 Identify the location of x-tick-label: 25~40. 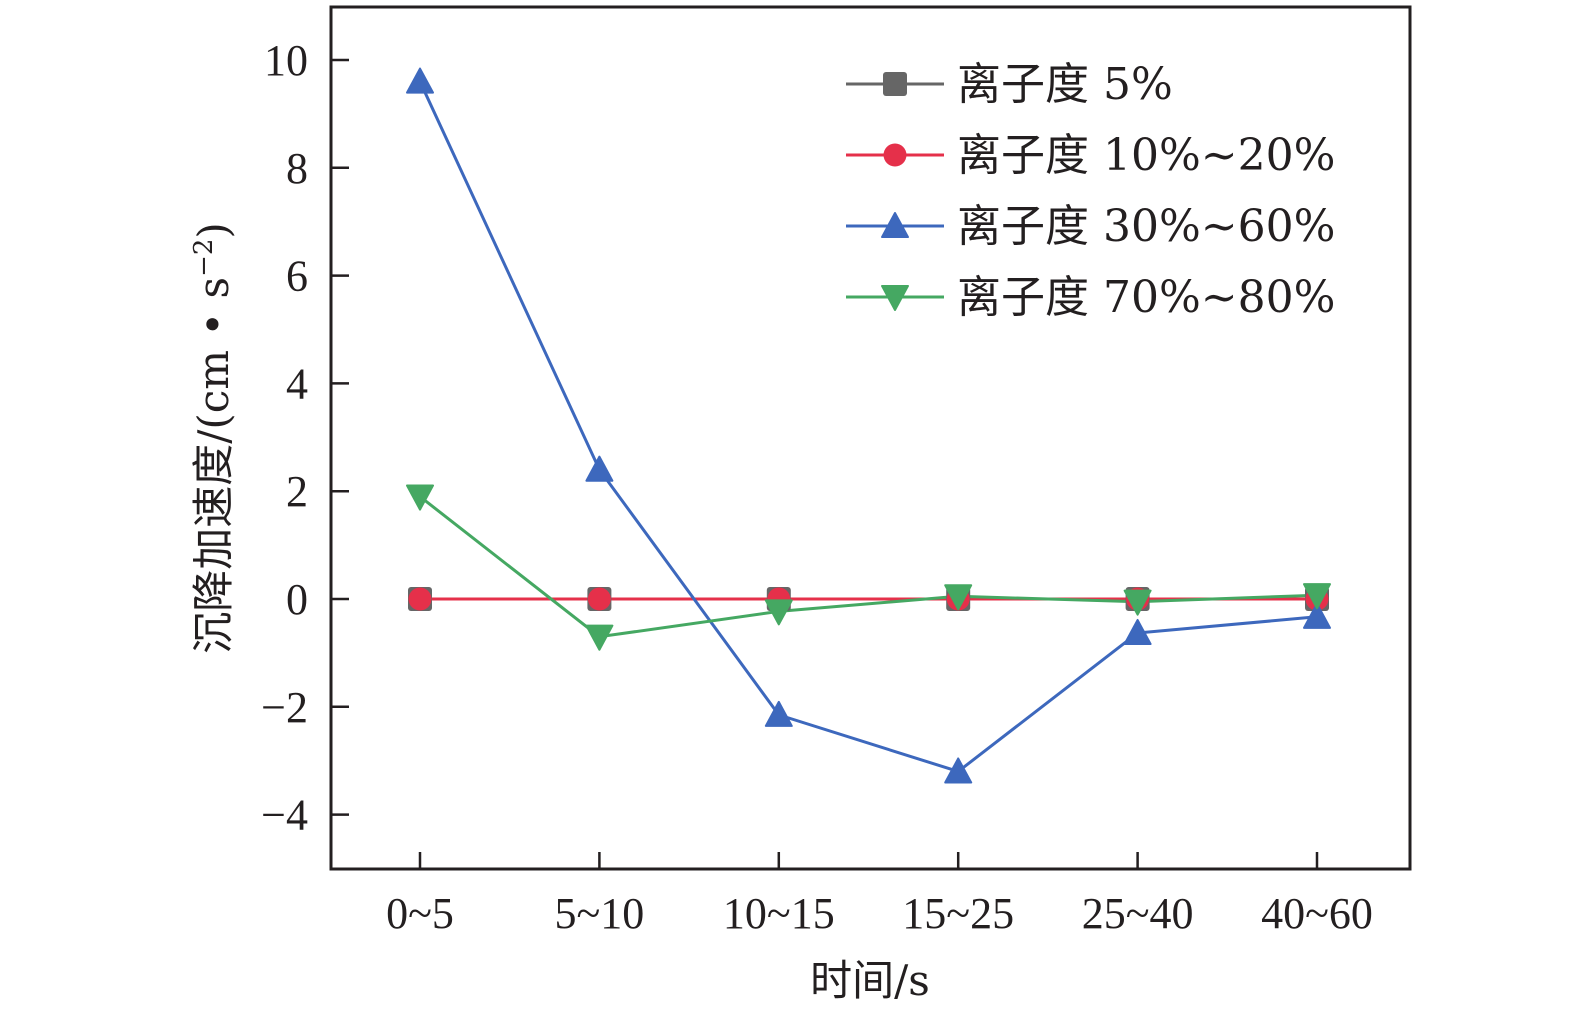
(1138, 913).